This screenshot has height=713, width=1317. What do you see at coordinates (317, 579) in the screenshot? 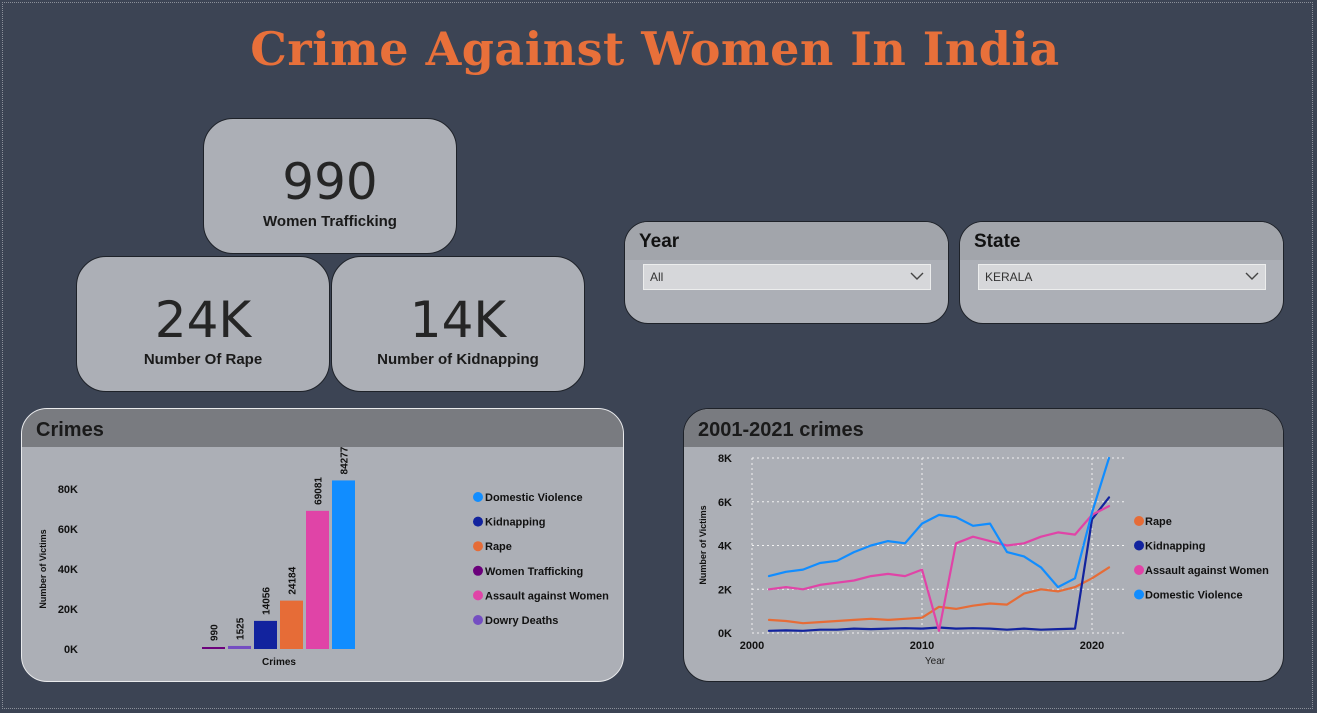
I see `bar-assault-against-women` at bounding box center [317, 579].